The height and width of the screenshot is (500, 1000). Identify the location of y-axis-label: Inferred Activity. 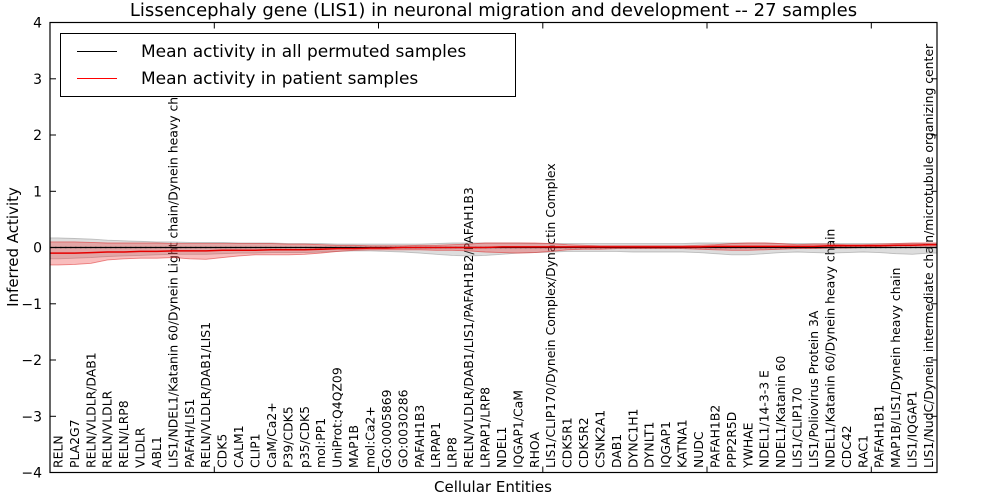
(13, 247).